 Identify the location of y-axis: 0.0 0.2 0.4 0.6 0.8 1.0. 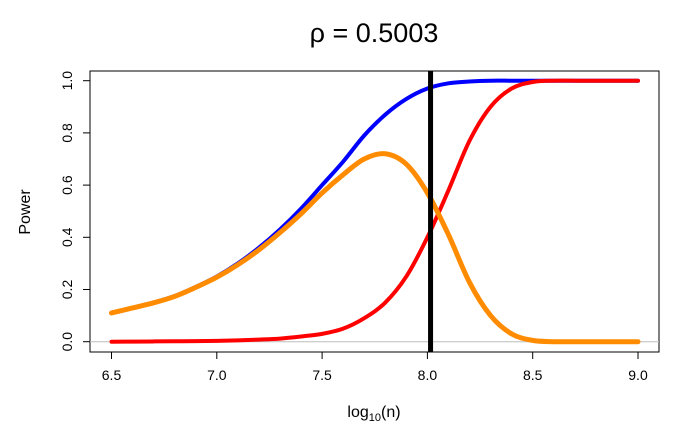
(74, 211).